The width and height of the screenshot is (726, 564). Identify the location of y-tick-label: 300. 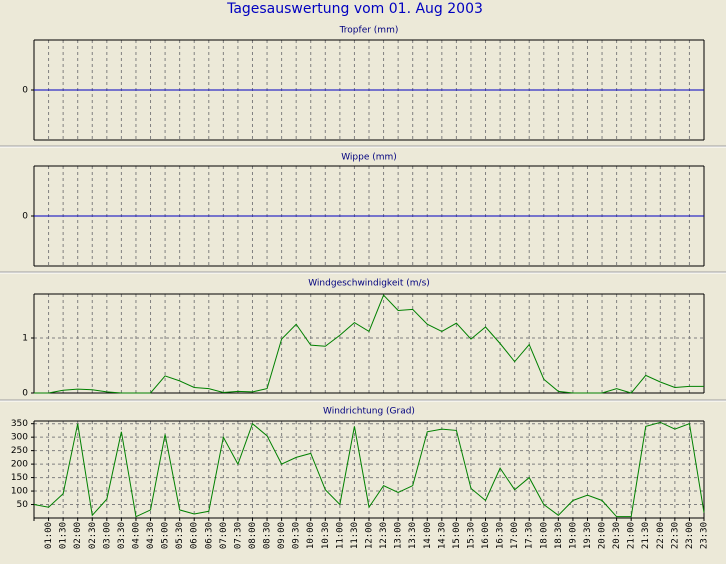
(19, 438).